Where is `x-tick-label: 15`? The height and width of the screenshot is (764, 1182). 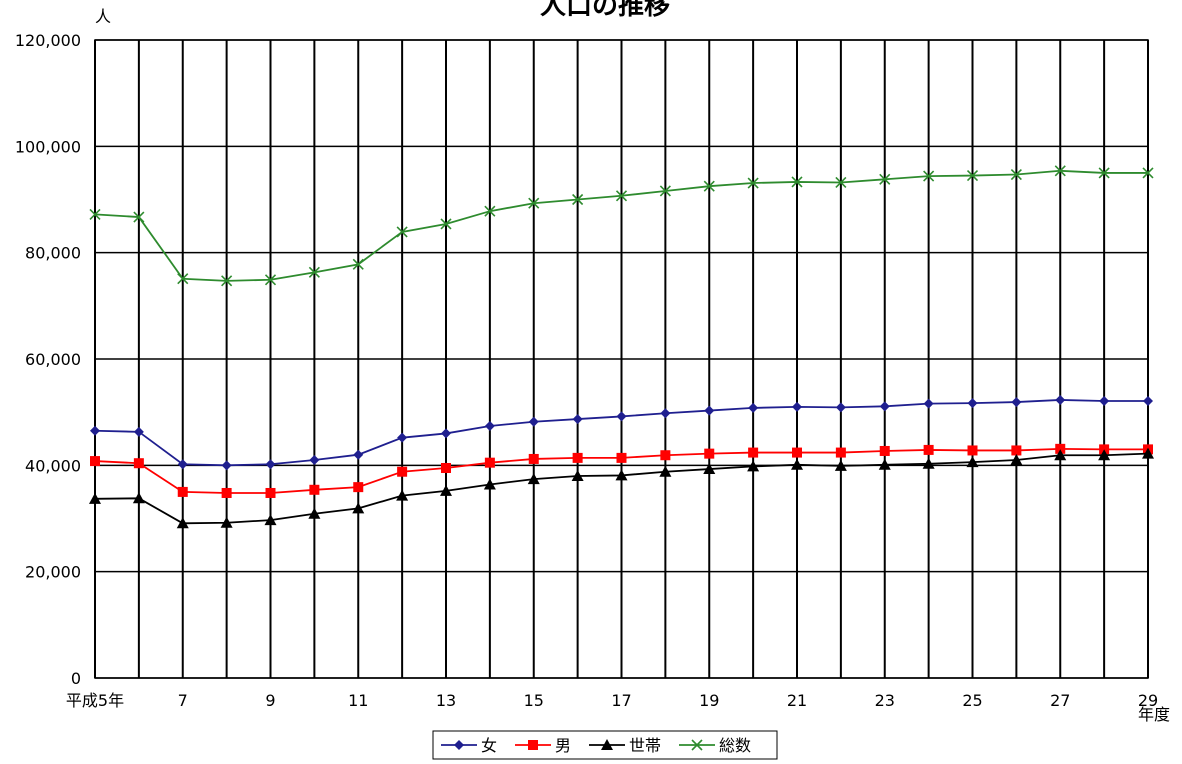
x-tick-label: 15 is located at coordinates (534, 700).